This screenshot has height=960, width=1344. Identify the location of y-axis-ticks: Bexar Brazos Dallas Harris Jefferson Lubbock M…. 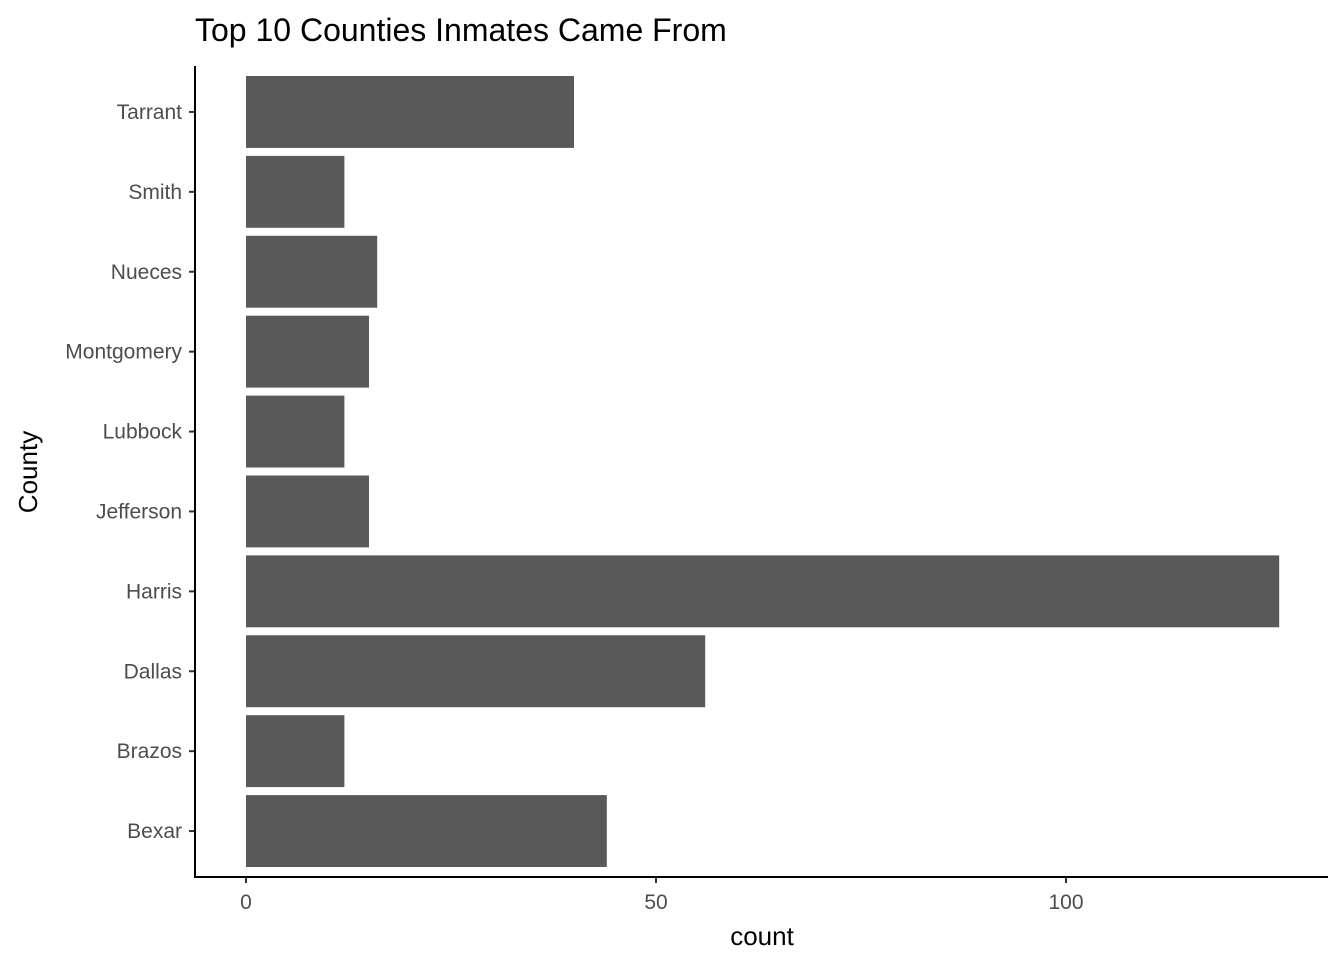
(130, 472).